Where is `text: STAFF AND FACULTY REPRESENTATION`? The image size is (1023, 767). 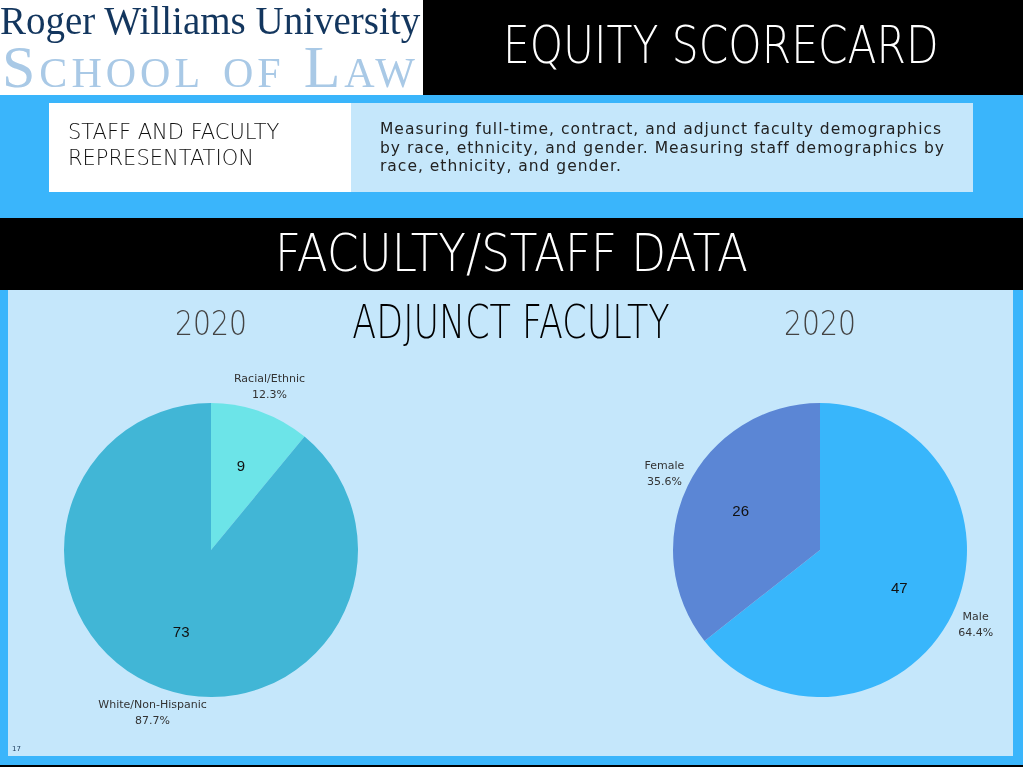
text: STAFF AND FACULTY REPRESENTATION is located at coordinates (174, 145).